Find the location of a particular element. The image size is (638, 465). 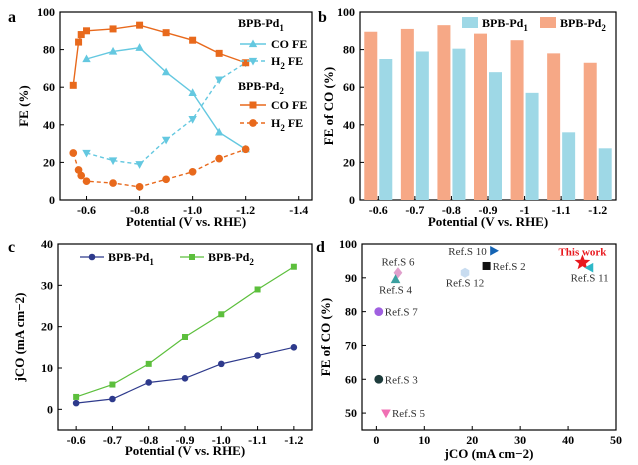

panel-a-ytick-label: 60 is located at coordinates (49, 87).